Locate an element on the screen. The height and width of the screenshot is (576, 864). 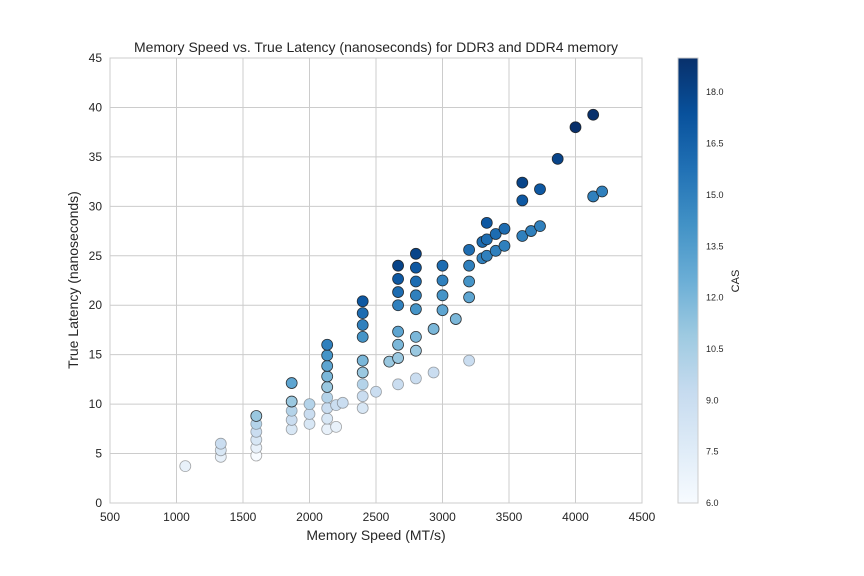
x-tick-label: 4500 is located at coordinates (642, 517).